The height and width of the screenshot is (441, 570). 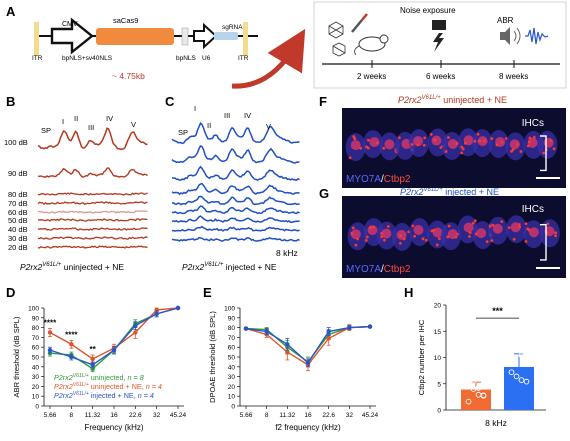 I want to click on mouse-icon, so click(x=371, y=45).